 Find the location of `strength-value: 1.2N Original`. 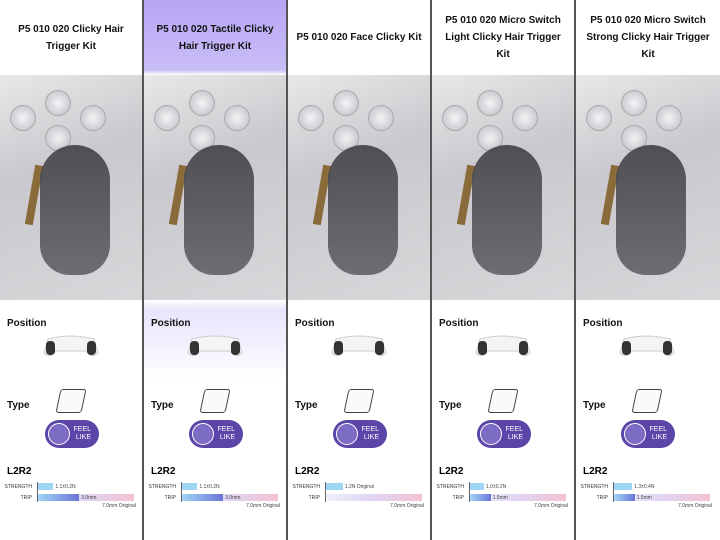

strength-value: 1.2N Original is located at coordinates (359, 487).